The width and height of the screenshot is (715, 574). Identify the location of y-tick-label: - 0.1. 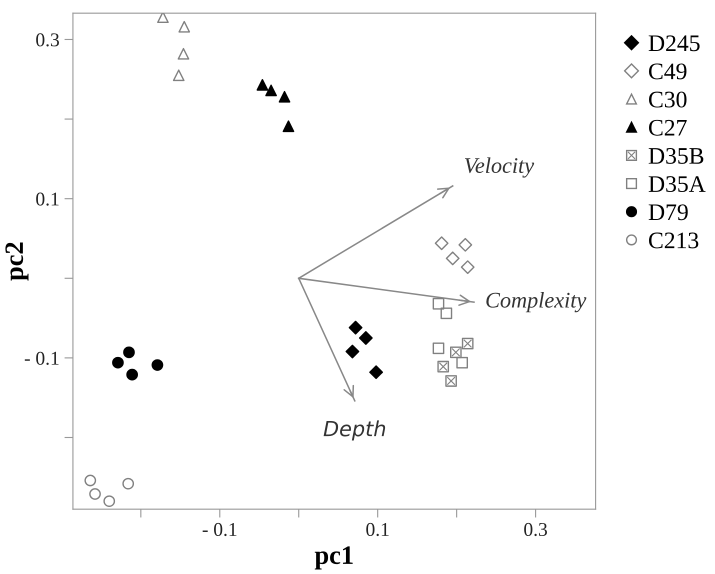
(41, 358).